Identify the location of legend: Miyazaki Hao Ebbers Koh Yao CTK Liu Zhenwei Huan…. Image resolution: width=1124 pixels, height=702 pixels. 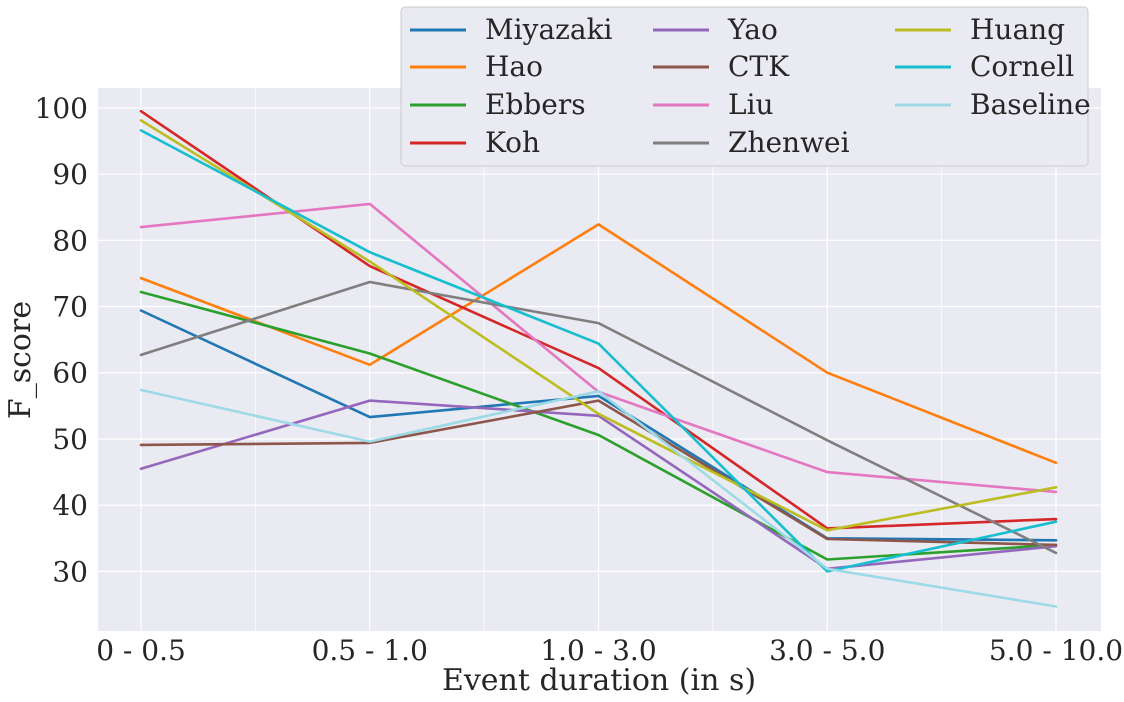
(745, 86).